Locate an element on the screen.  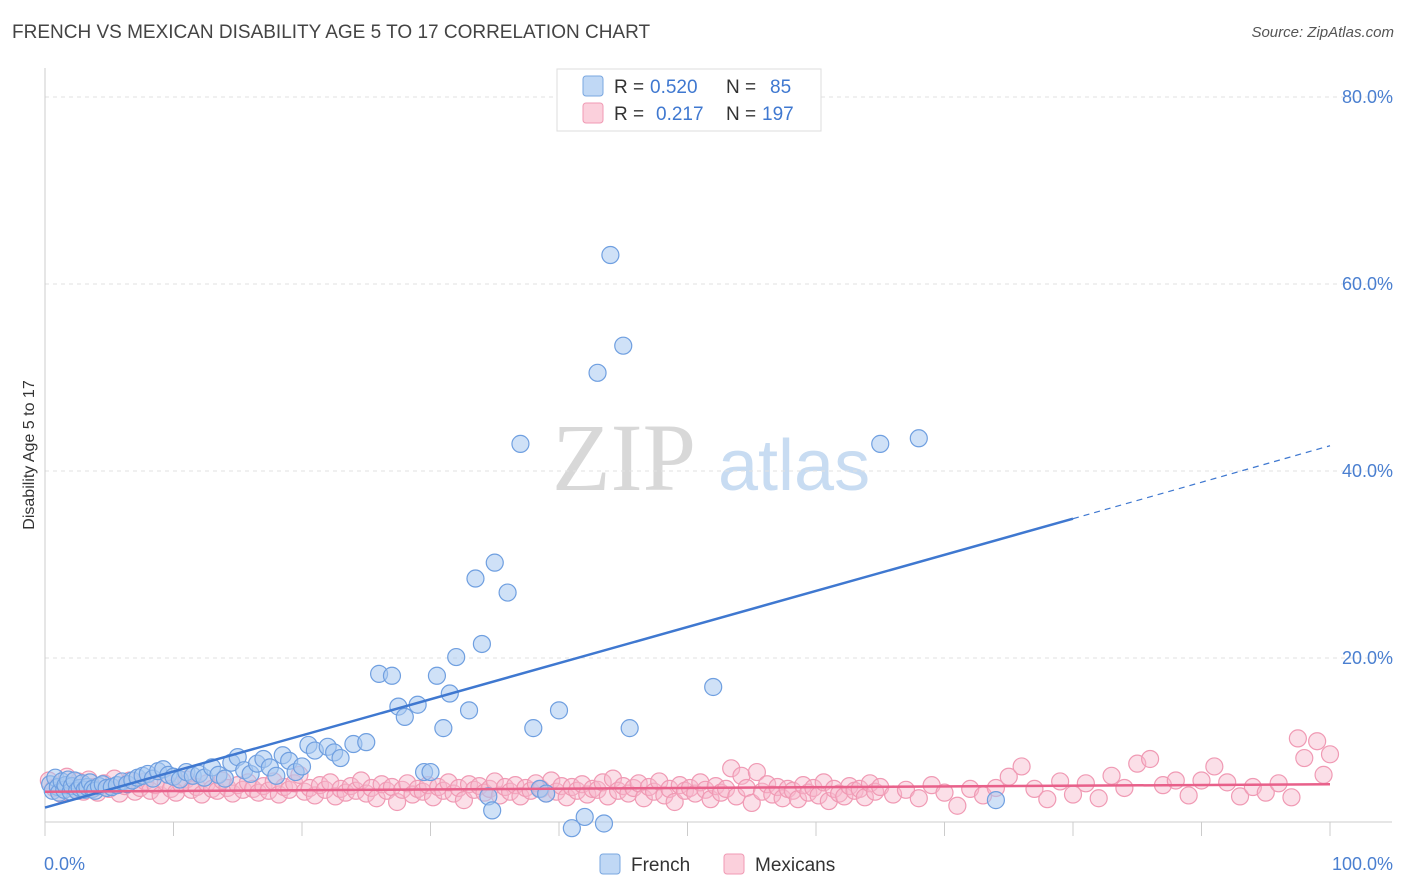
watermark-atlas: atlas is located at coordinates (794, 466).